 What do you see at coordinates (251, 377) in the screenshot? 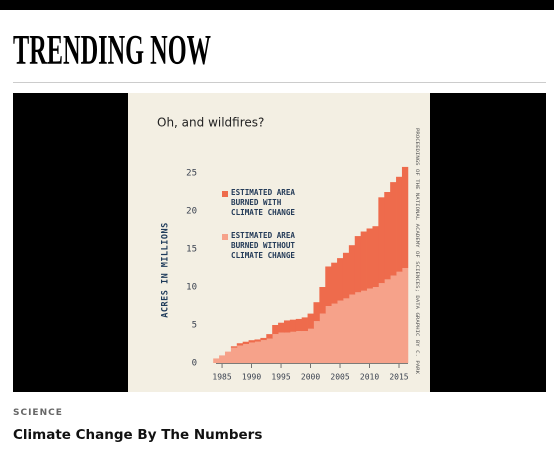
I see `x-tick-label: 1990` at bounding box center [251, 377].